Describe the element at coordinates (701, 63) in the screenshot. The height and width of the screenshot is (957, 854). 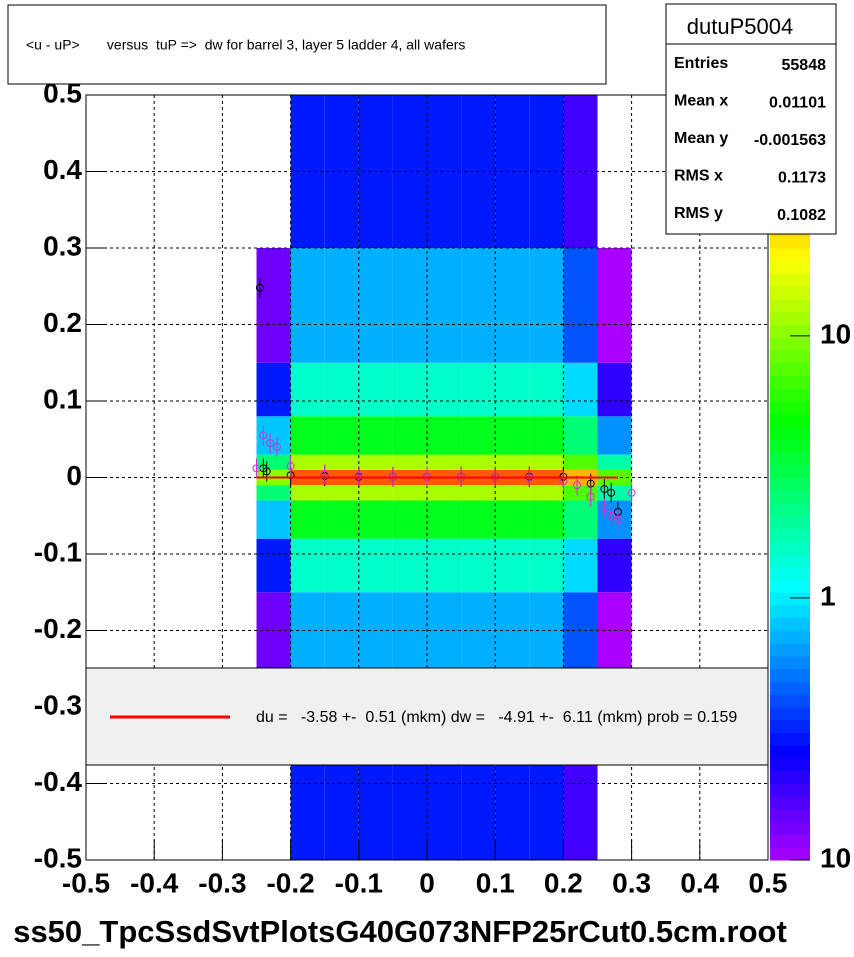
I see `stats-label: Entries` at that location.